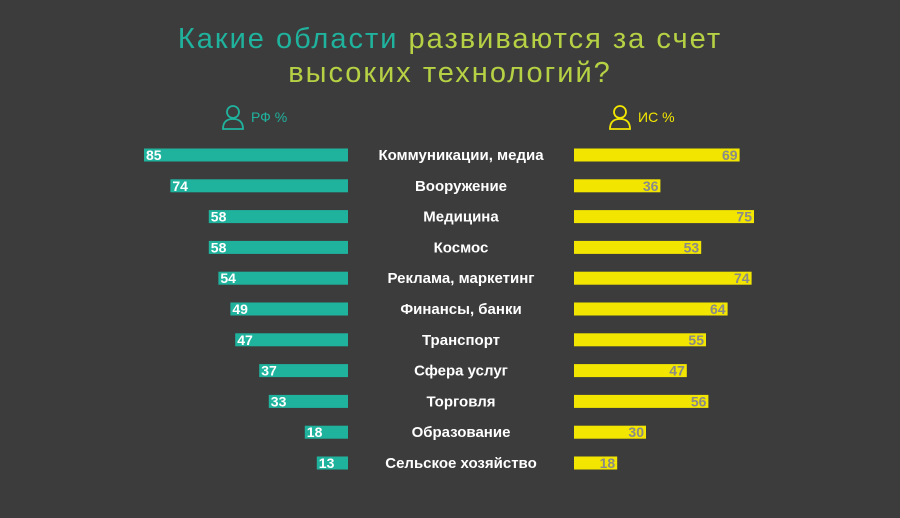  Describe the element at coordinates (692, 247) in the screenshot. I see `value-label-right-3: 53` at that location.